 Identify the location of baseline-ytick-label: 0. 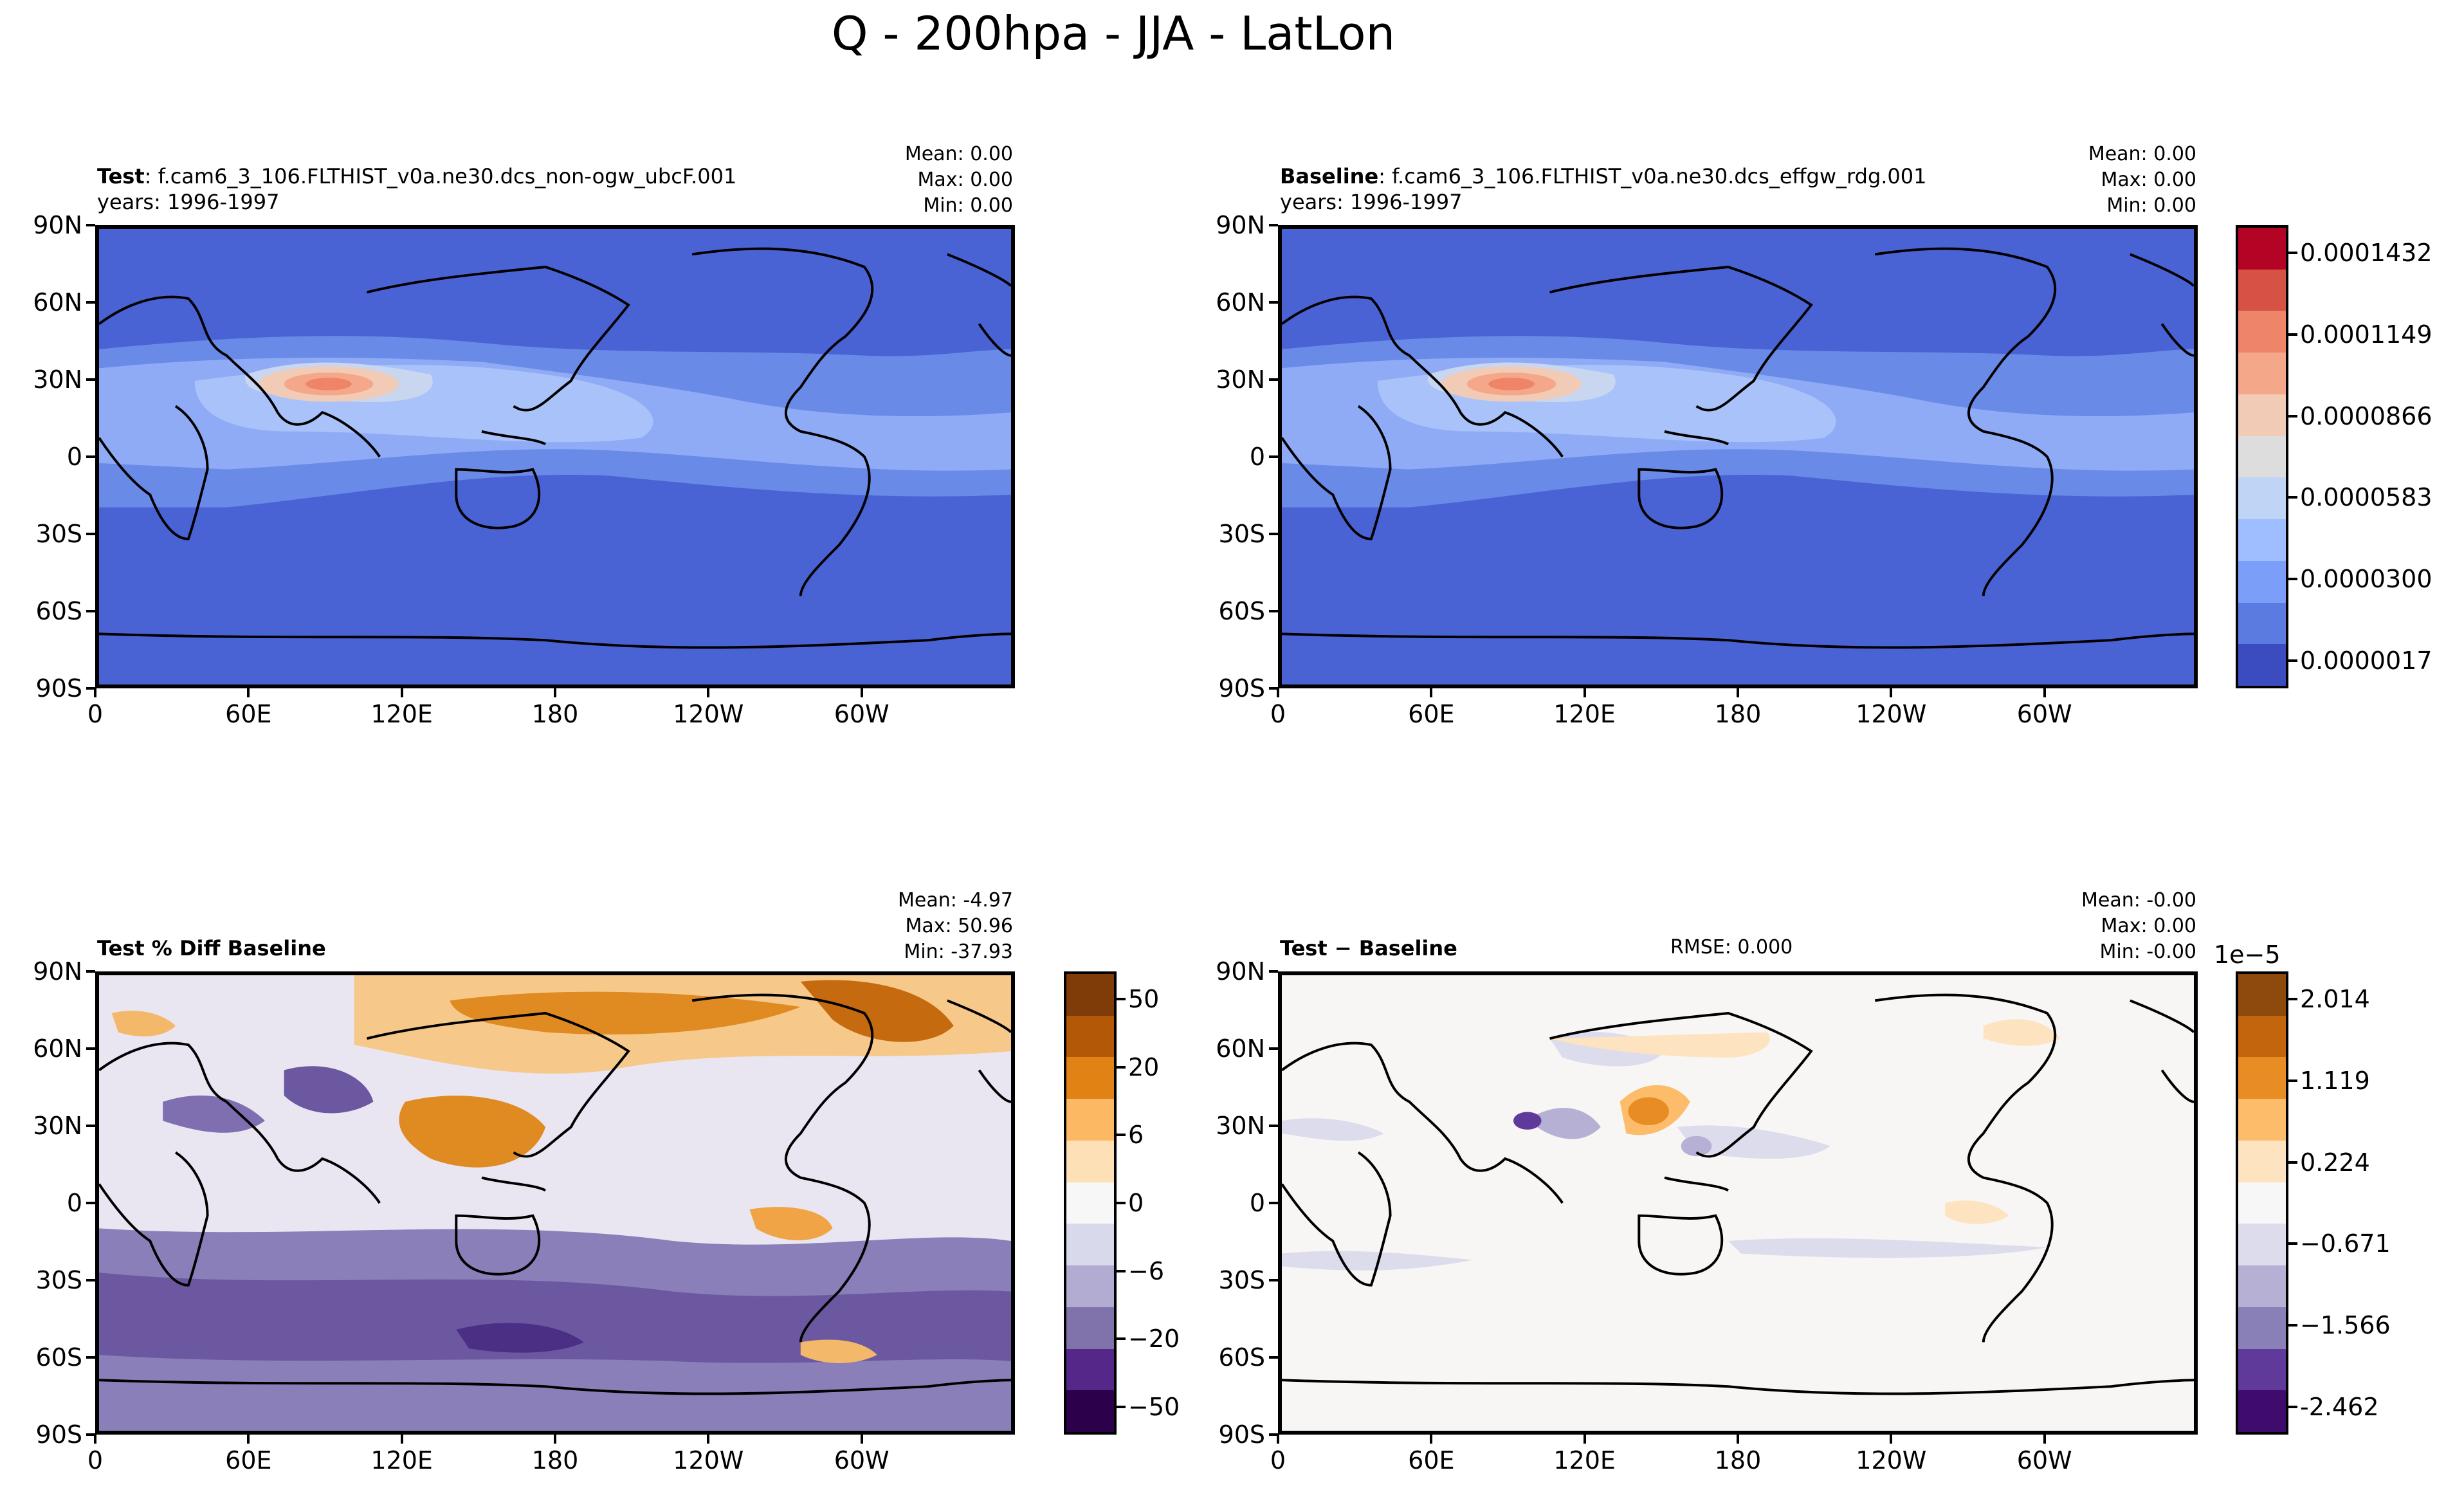
(1257, 457).